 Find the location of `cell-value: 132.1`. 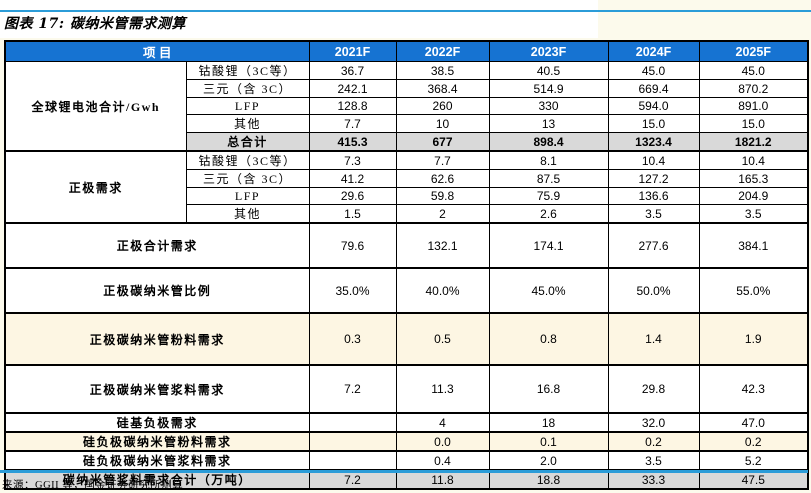

cell-value: 132.1 is located at coordinates (442, 245).